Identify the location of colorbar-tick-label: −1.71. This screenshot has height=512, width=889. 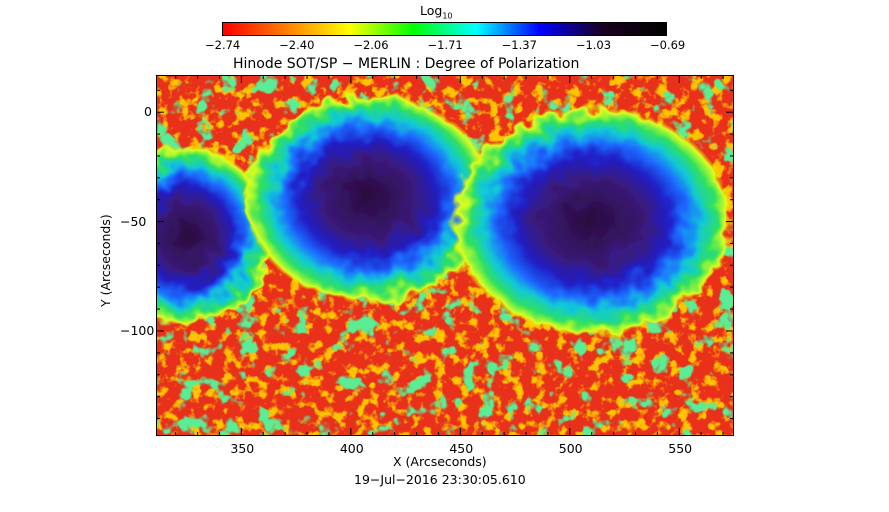
(445, 45).